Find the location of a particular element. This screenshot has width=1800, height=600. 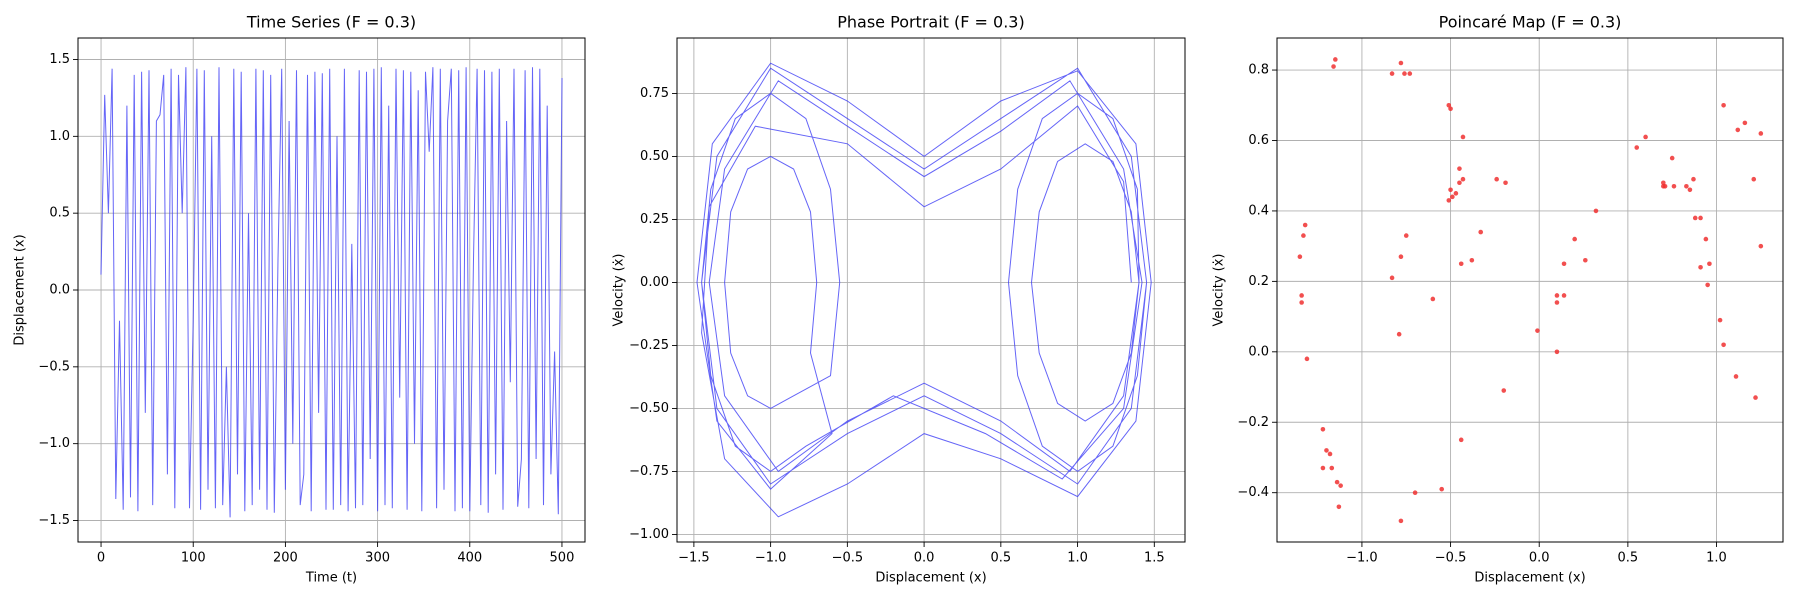

y-tick-label: −0.25 is located at coordinates (649, 345).